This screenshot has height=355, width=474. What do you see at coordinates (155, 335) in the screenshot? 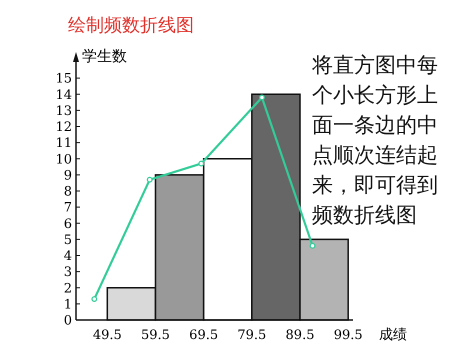
I see `x-tick-label: 59.5` at bounding box center [155, 335].